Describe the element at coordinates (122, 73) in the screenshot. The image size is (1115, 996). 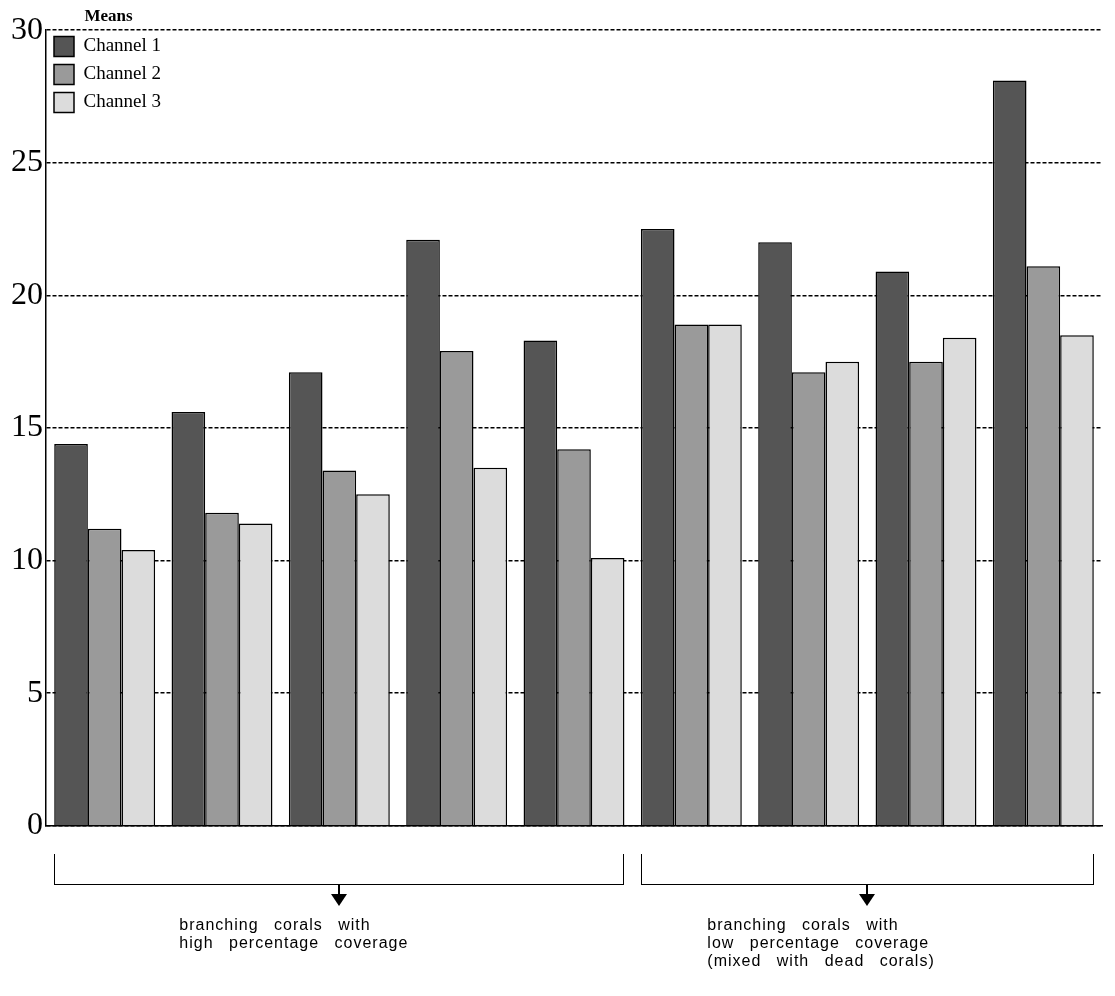
I see `legend-label: Channel 2` at that location.